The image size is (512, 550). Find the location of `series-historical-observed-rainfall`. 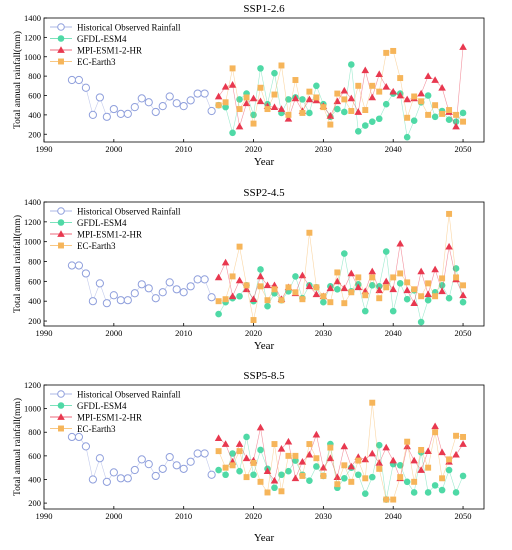

series-historical-observed-rainfall is located at coordinates (141, 98).